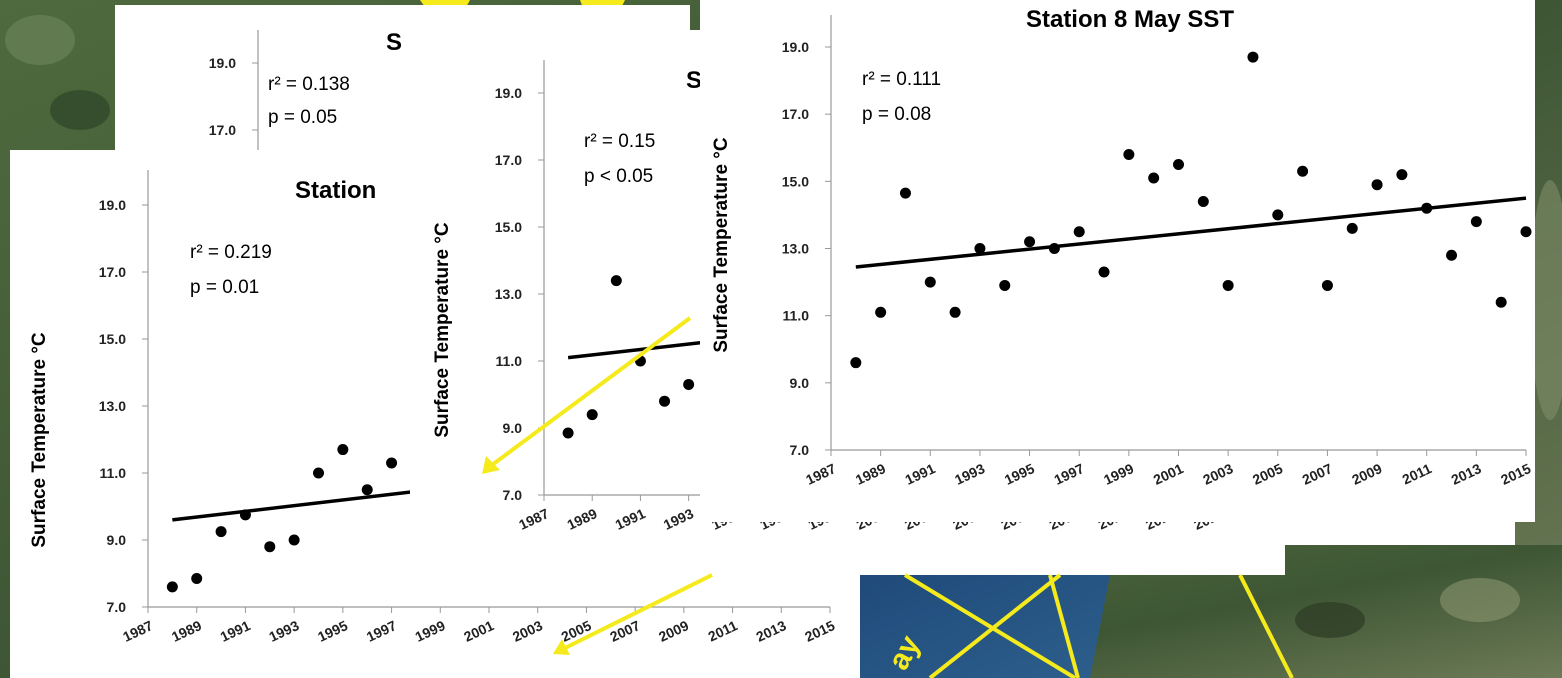 Image resolution: width=1562 pixels, height=678 pixels. What do you see at coordinates (896, 114) in the screenshot?
I see `annotation: p = 0.08` at bounding box center [896, 114].